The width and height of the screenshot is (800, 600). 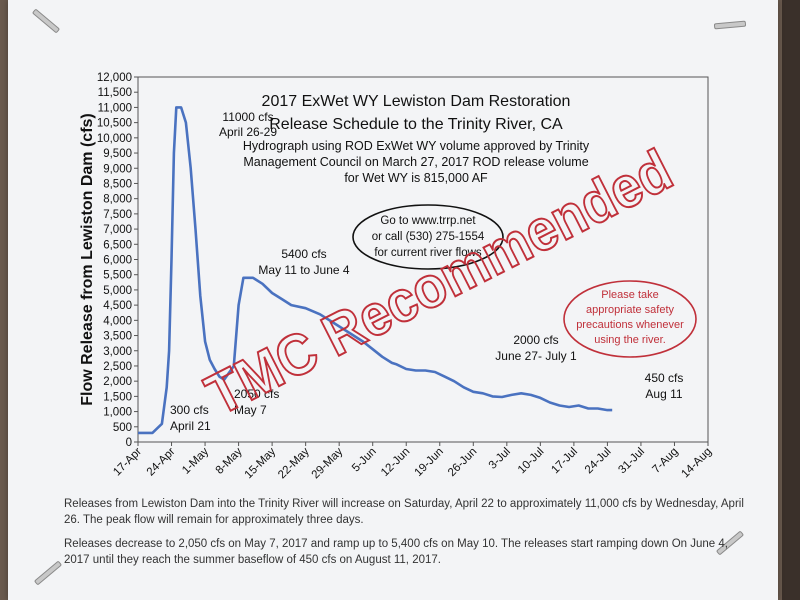 I want to click on x-tick-label: 7-Aug, so click(x=665, y=461).